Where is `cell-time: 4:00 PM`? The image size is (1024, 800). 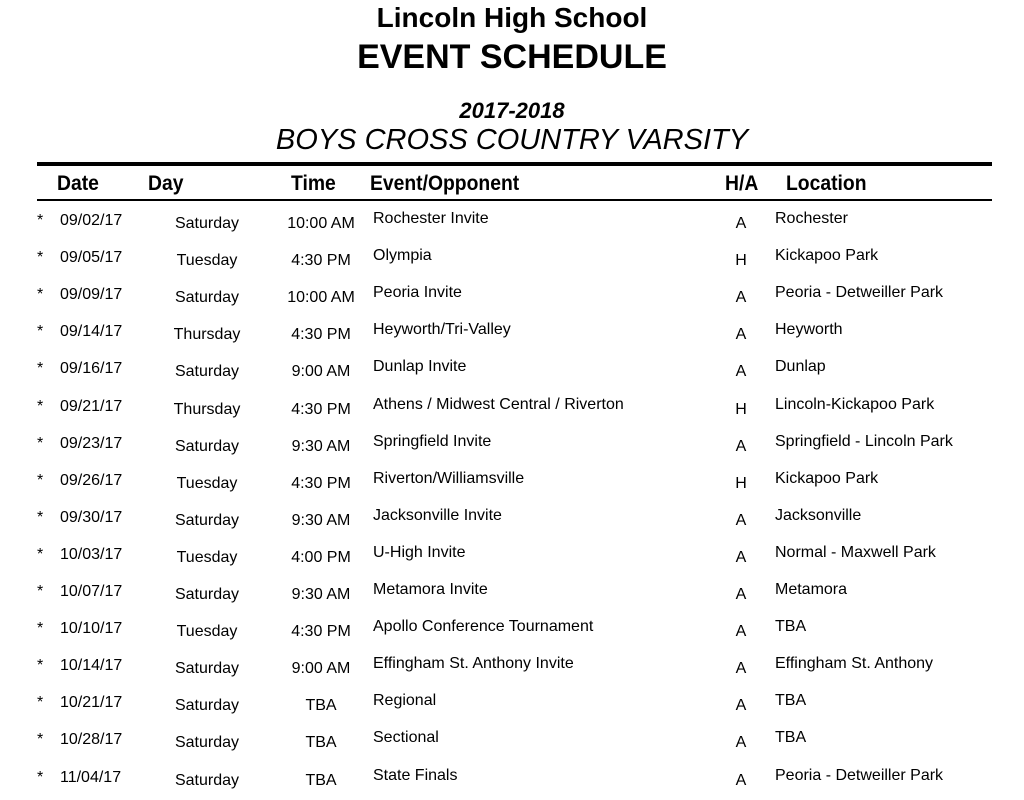 cell-time: 4:00 PM is located at coordinates (321, 557).